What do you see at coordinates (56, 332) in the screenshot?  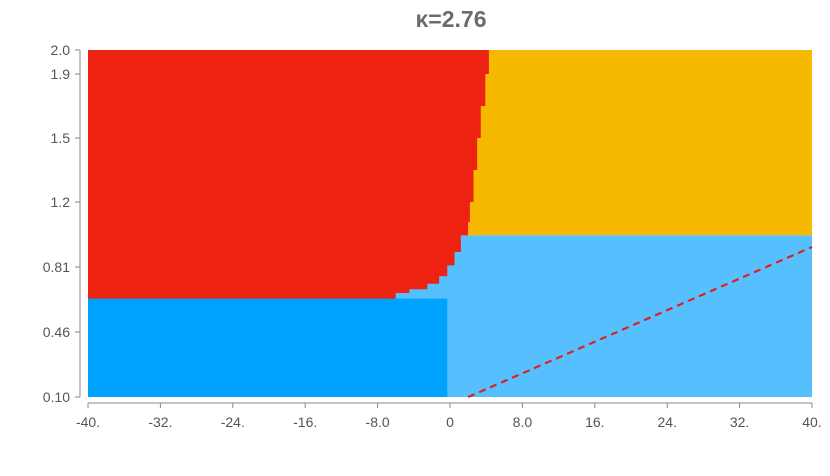 I see `y-tick-label: 0.46` at bounding box center [56, 332].